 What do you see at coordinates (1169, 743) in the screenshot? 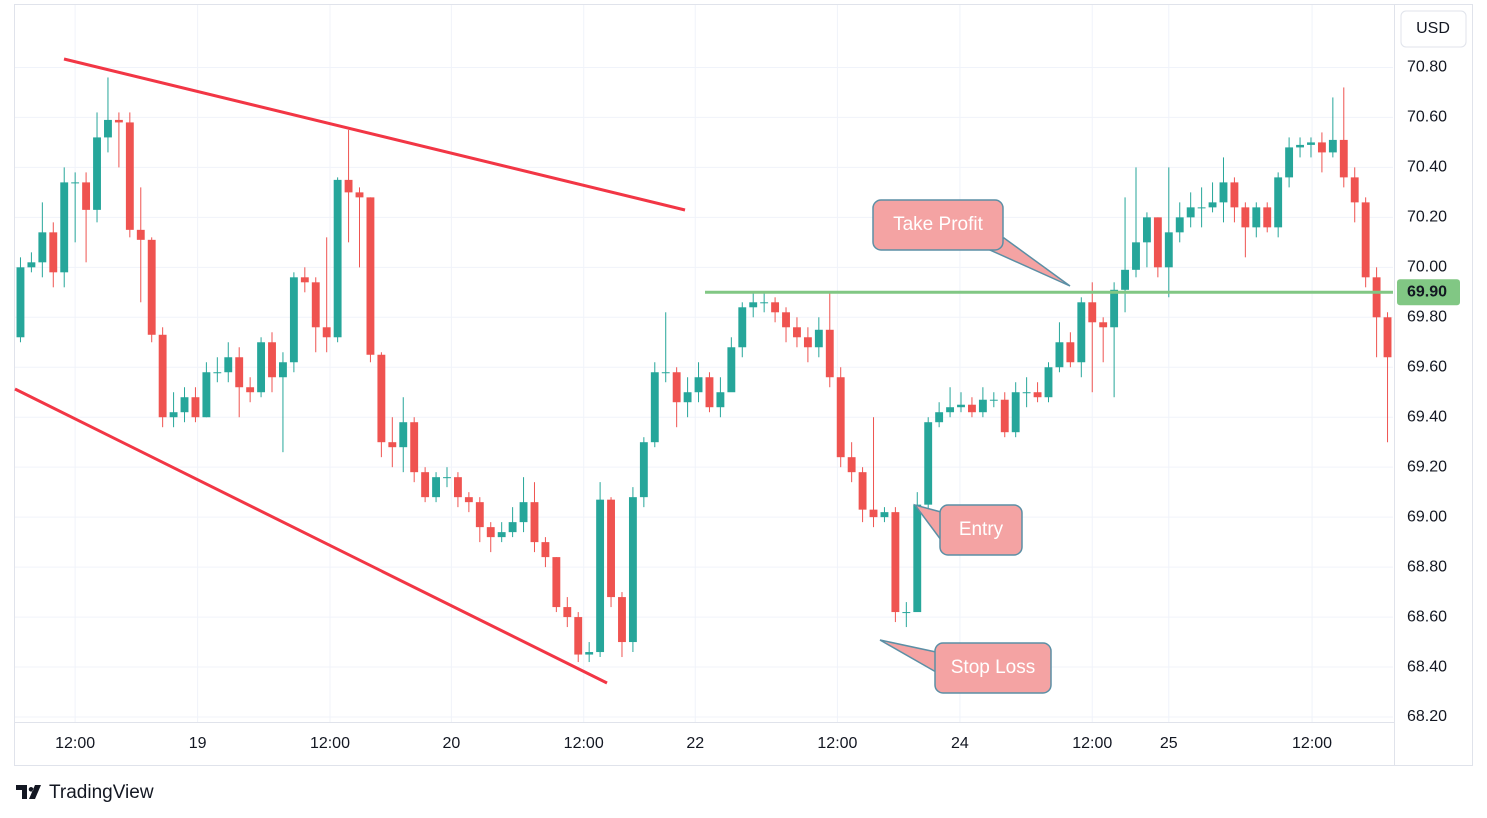
I see `x-tick-label: 25` at bounding box center [1169, 743].